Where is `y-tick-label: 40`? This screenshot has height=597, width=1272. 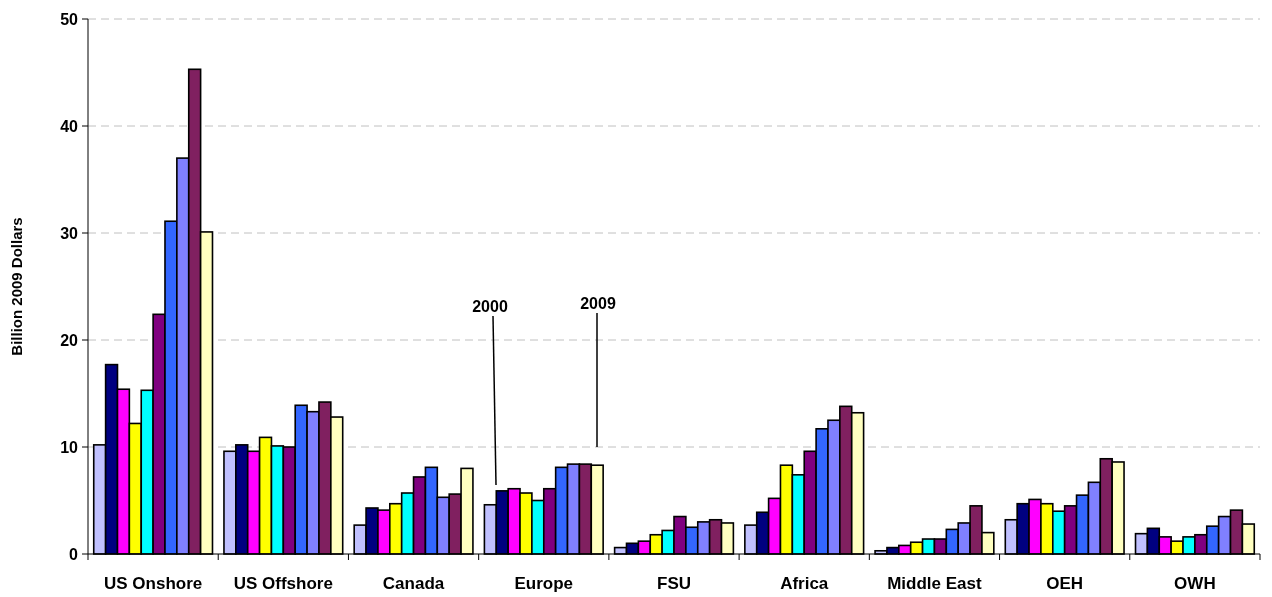
y-tick-label: 40 is located at coordinates (69, 126).